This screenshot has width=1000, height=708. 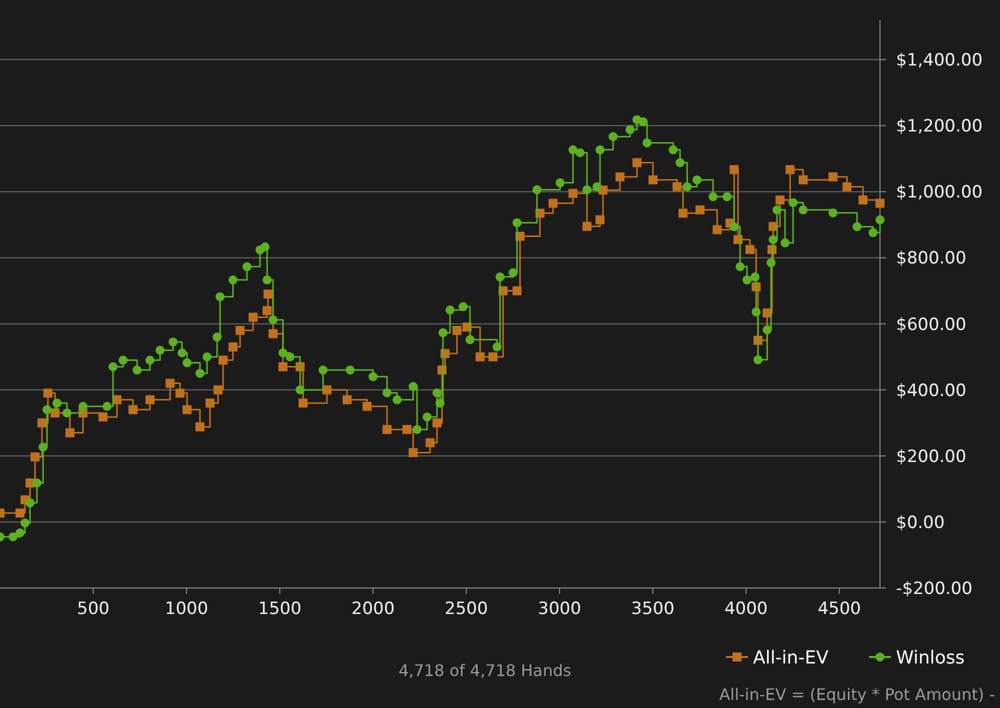 I want to click on y-tick-label: -$200.00, so click(x=934, y=588).